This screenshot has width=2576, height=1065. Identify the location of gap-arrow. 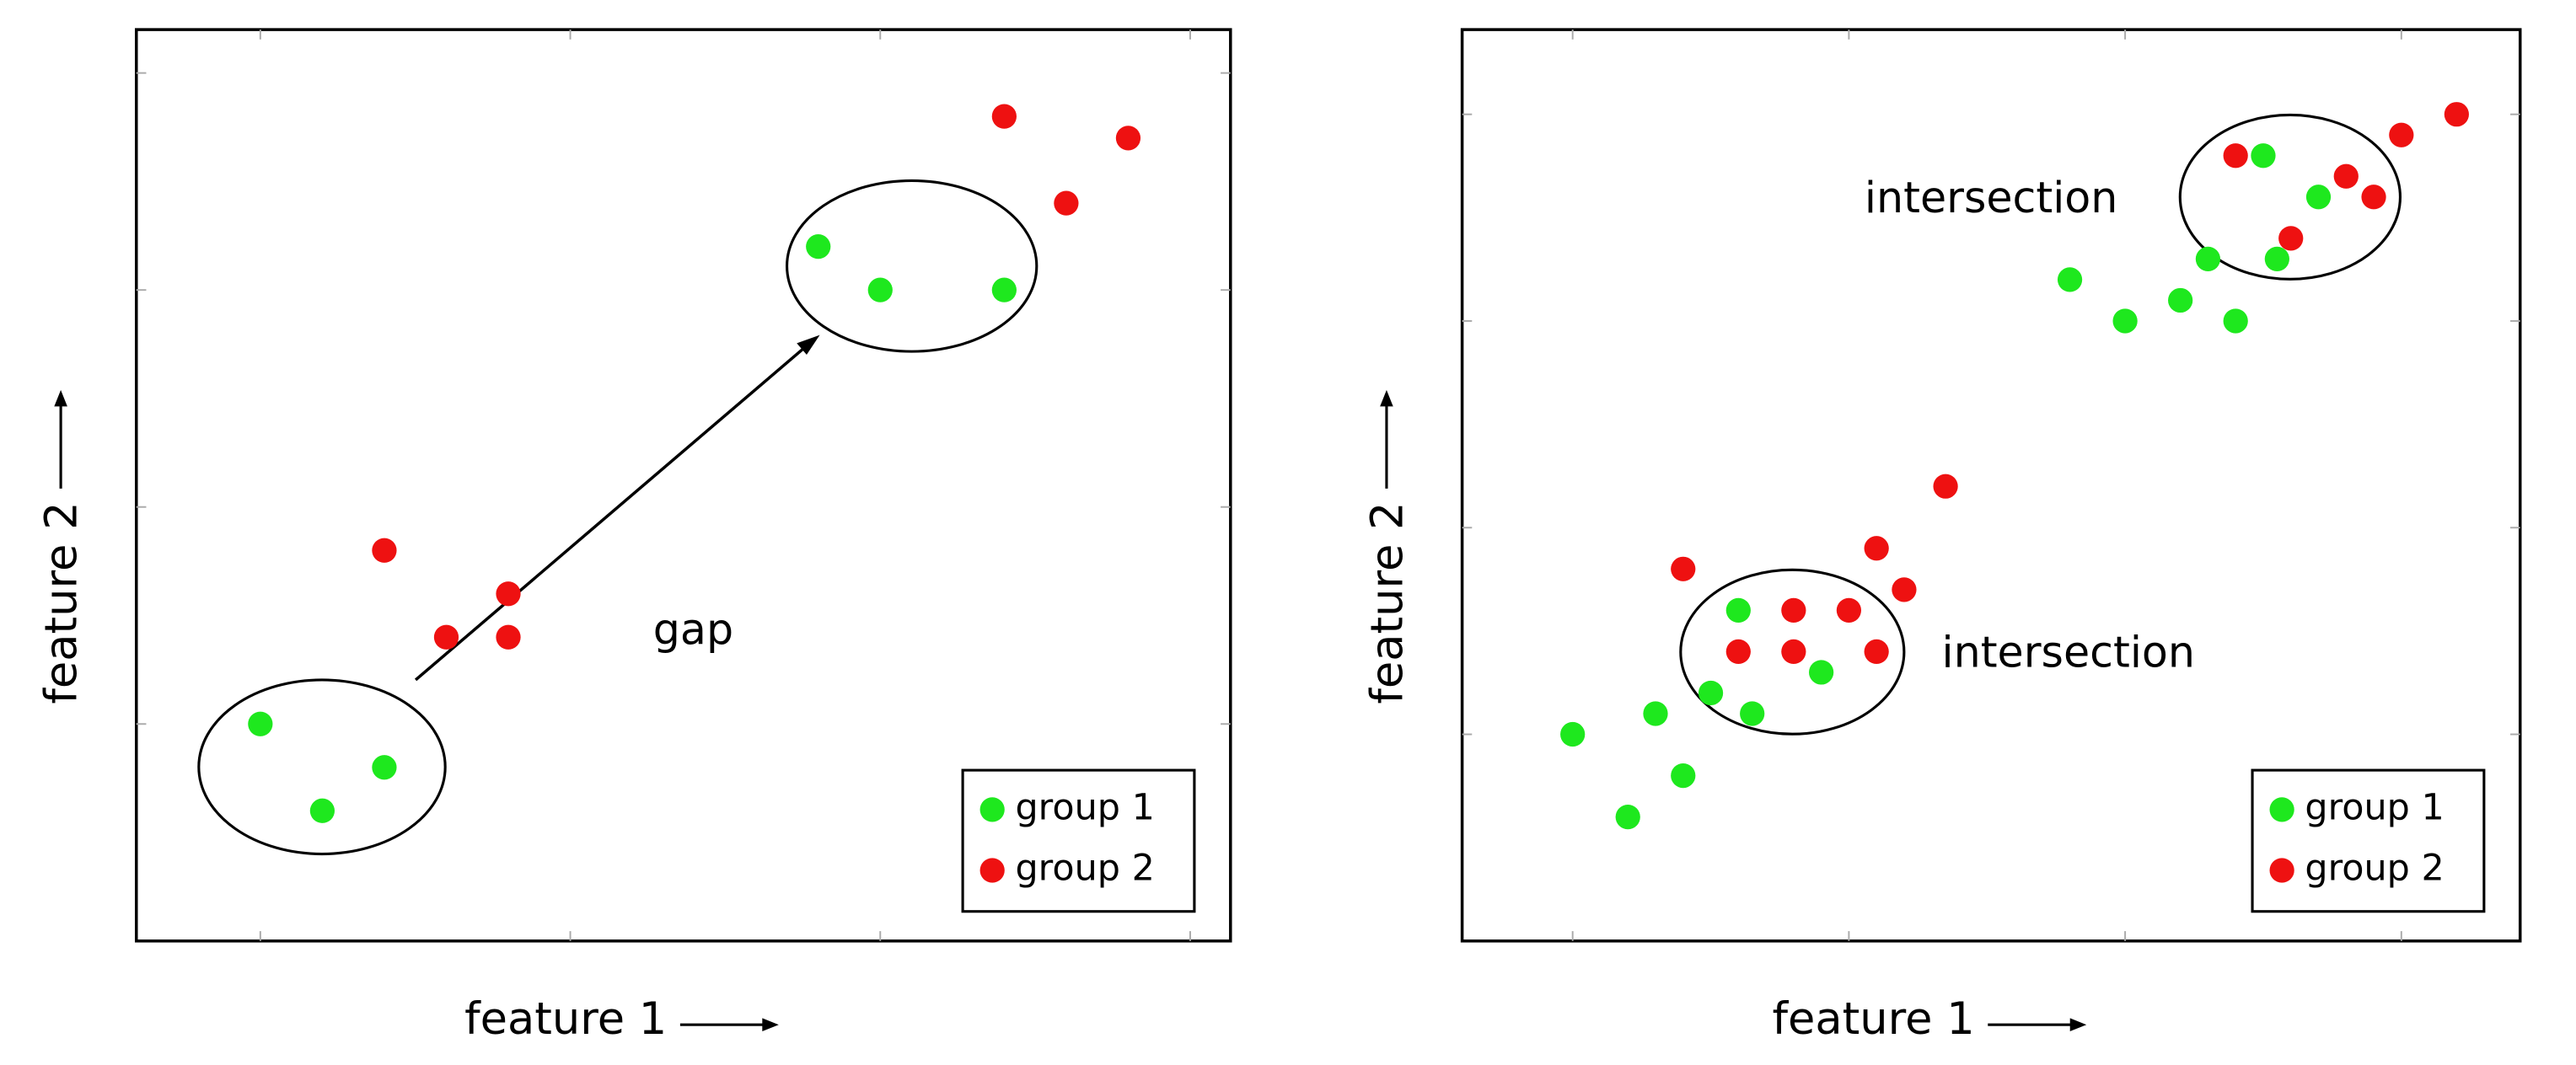
(613, 511).